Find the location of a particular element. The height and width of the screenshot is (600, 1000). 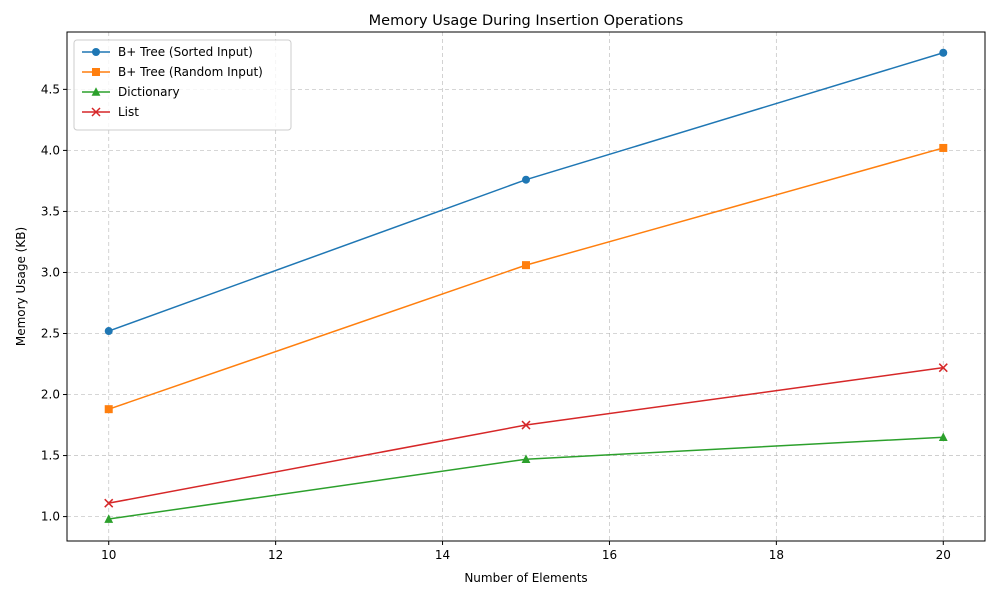

x-tick-label: 14 is located at coordinates (442, 555).